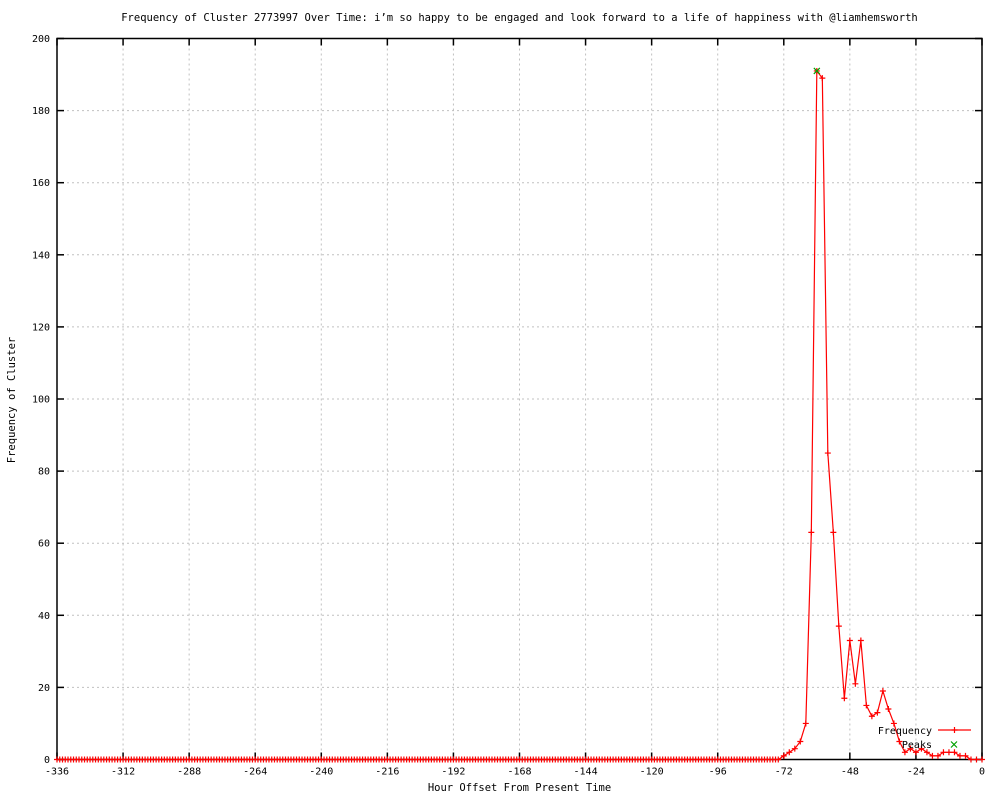  I want to click on y-tick-labels: 0 20 40 60 80 100 120 140 160 180 200, so click(41, 400).